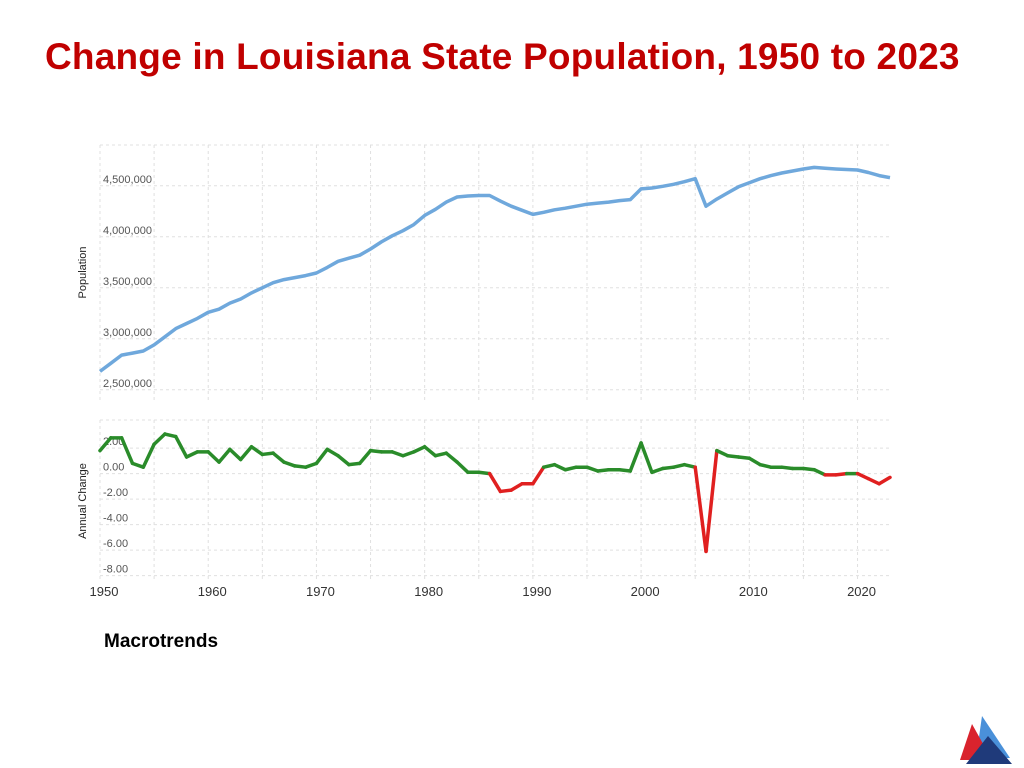  I want to click on population-y-tick-label: 4,500,000, so click(127, 180).